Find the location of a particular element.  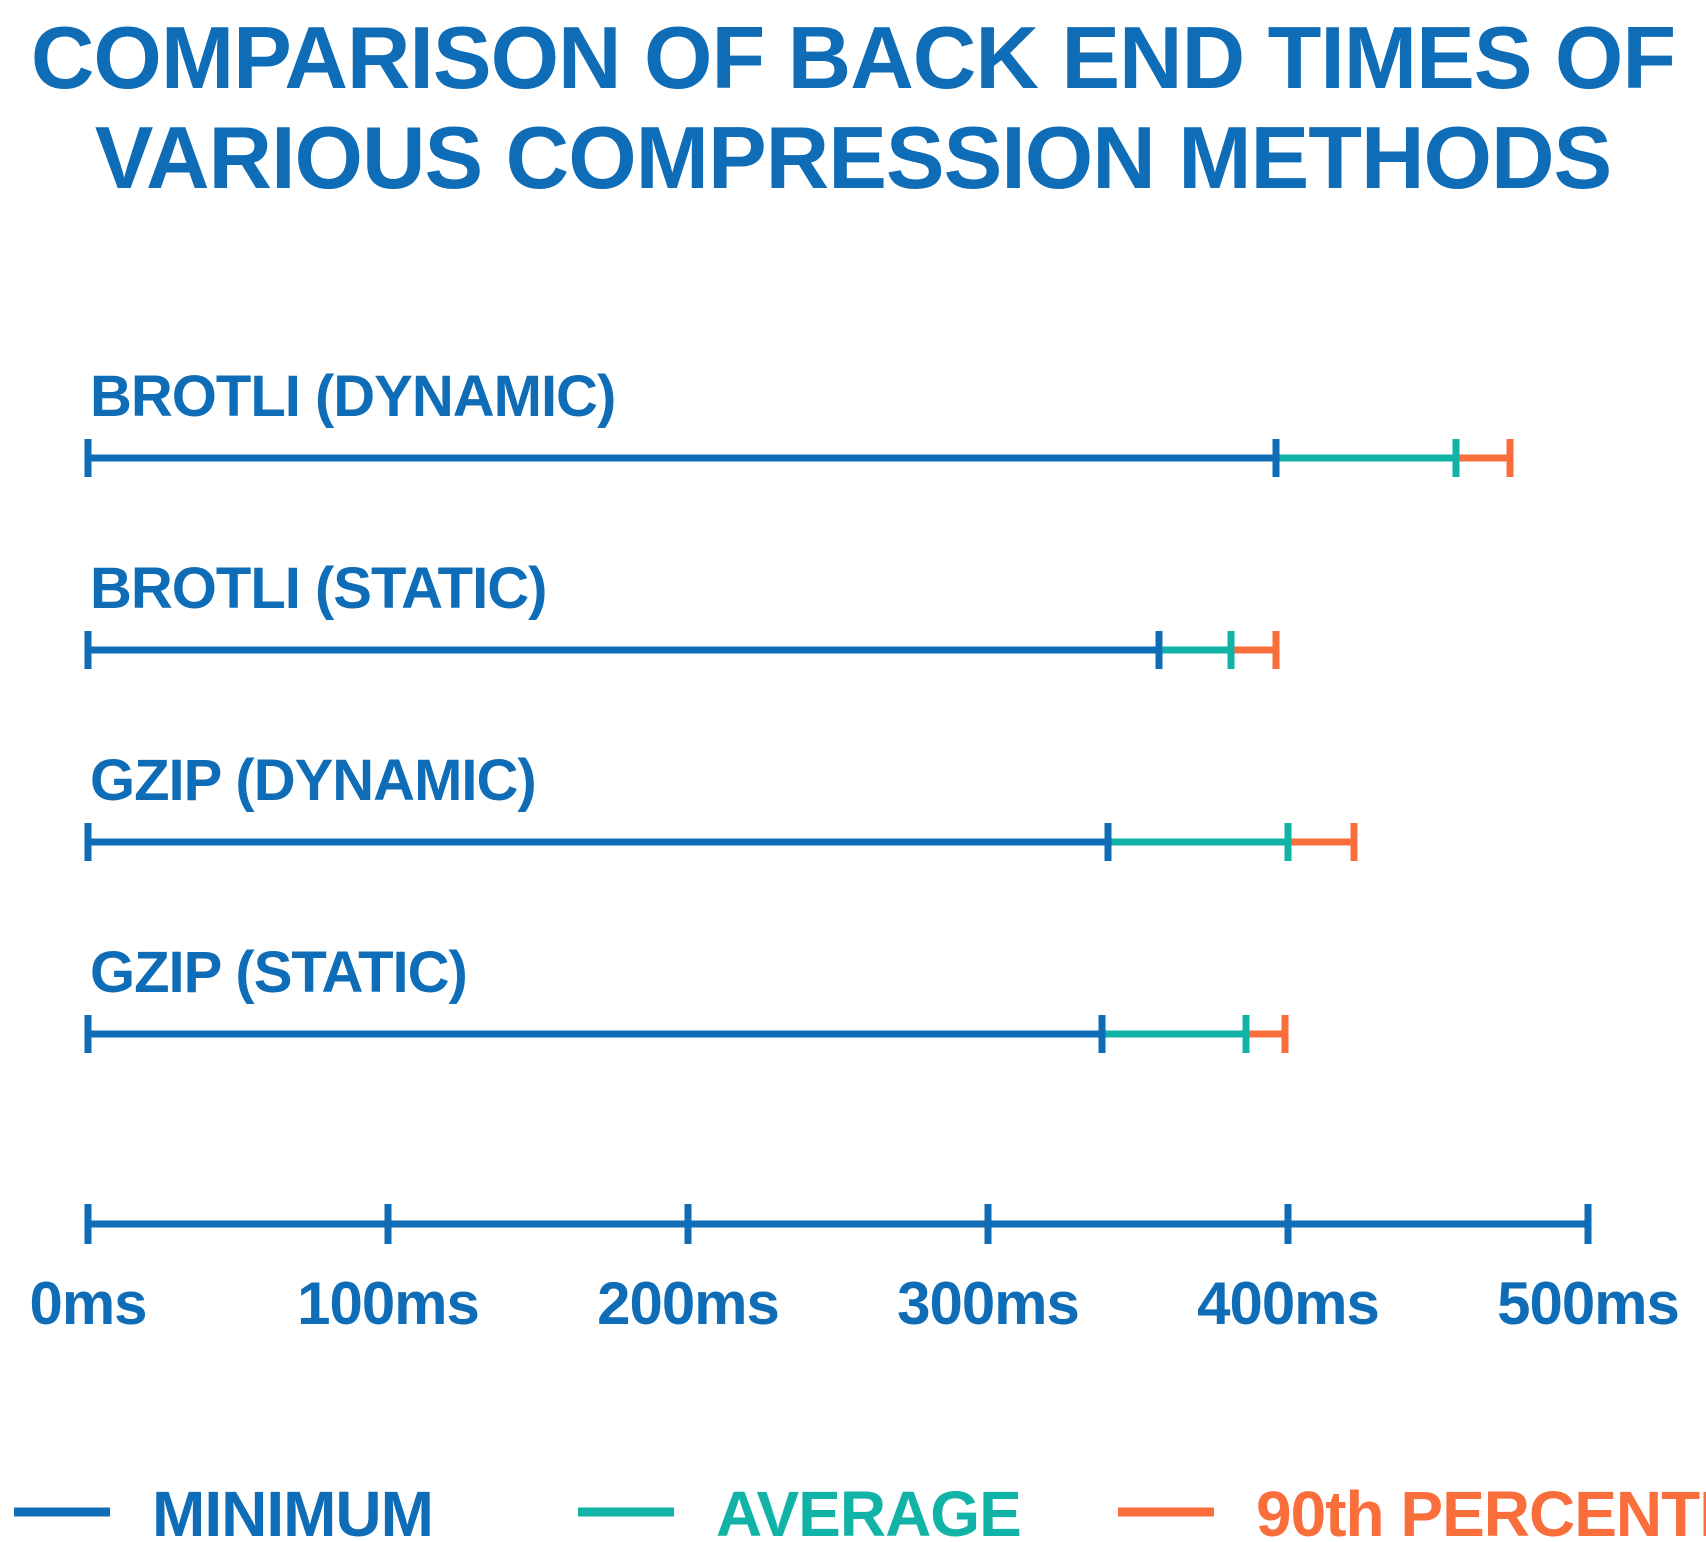

row-0: BROTLI (DYNAMIC) is located at coordinates (799, 420).